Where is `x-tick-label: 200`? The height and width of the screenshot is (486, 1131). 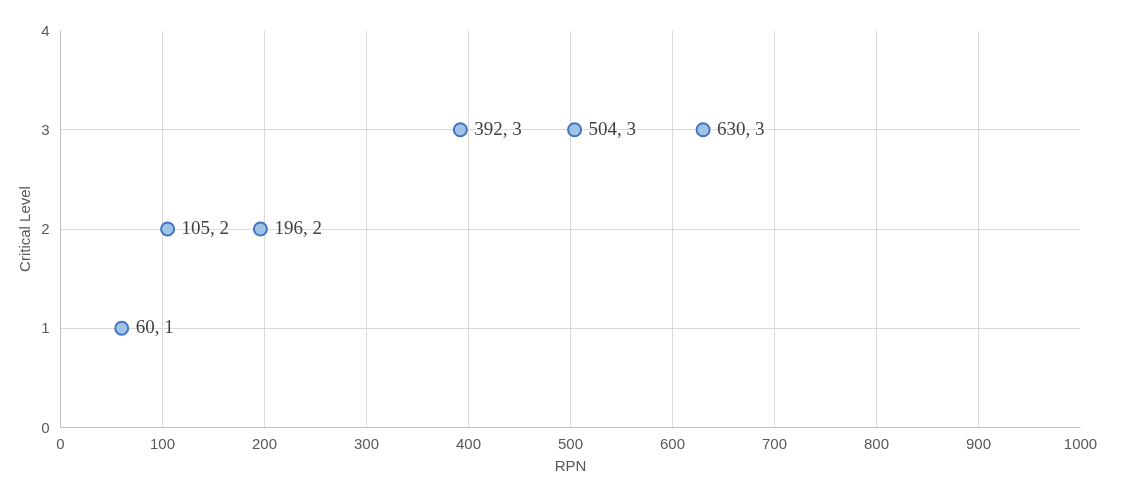 x-tick-label: 200 is located at coordinates (264, 443).